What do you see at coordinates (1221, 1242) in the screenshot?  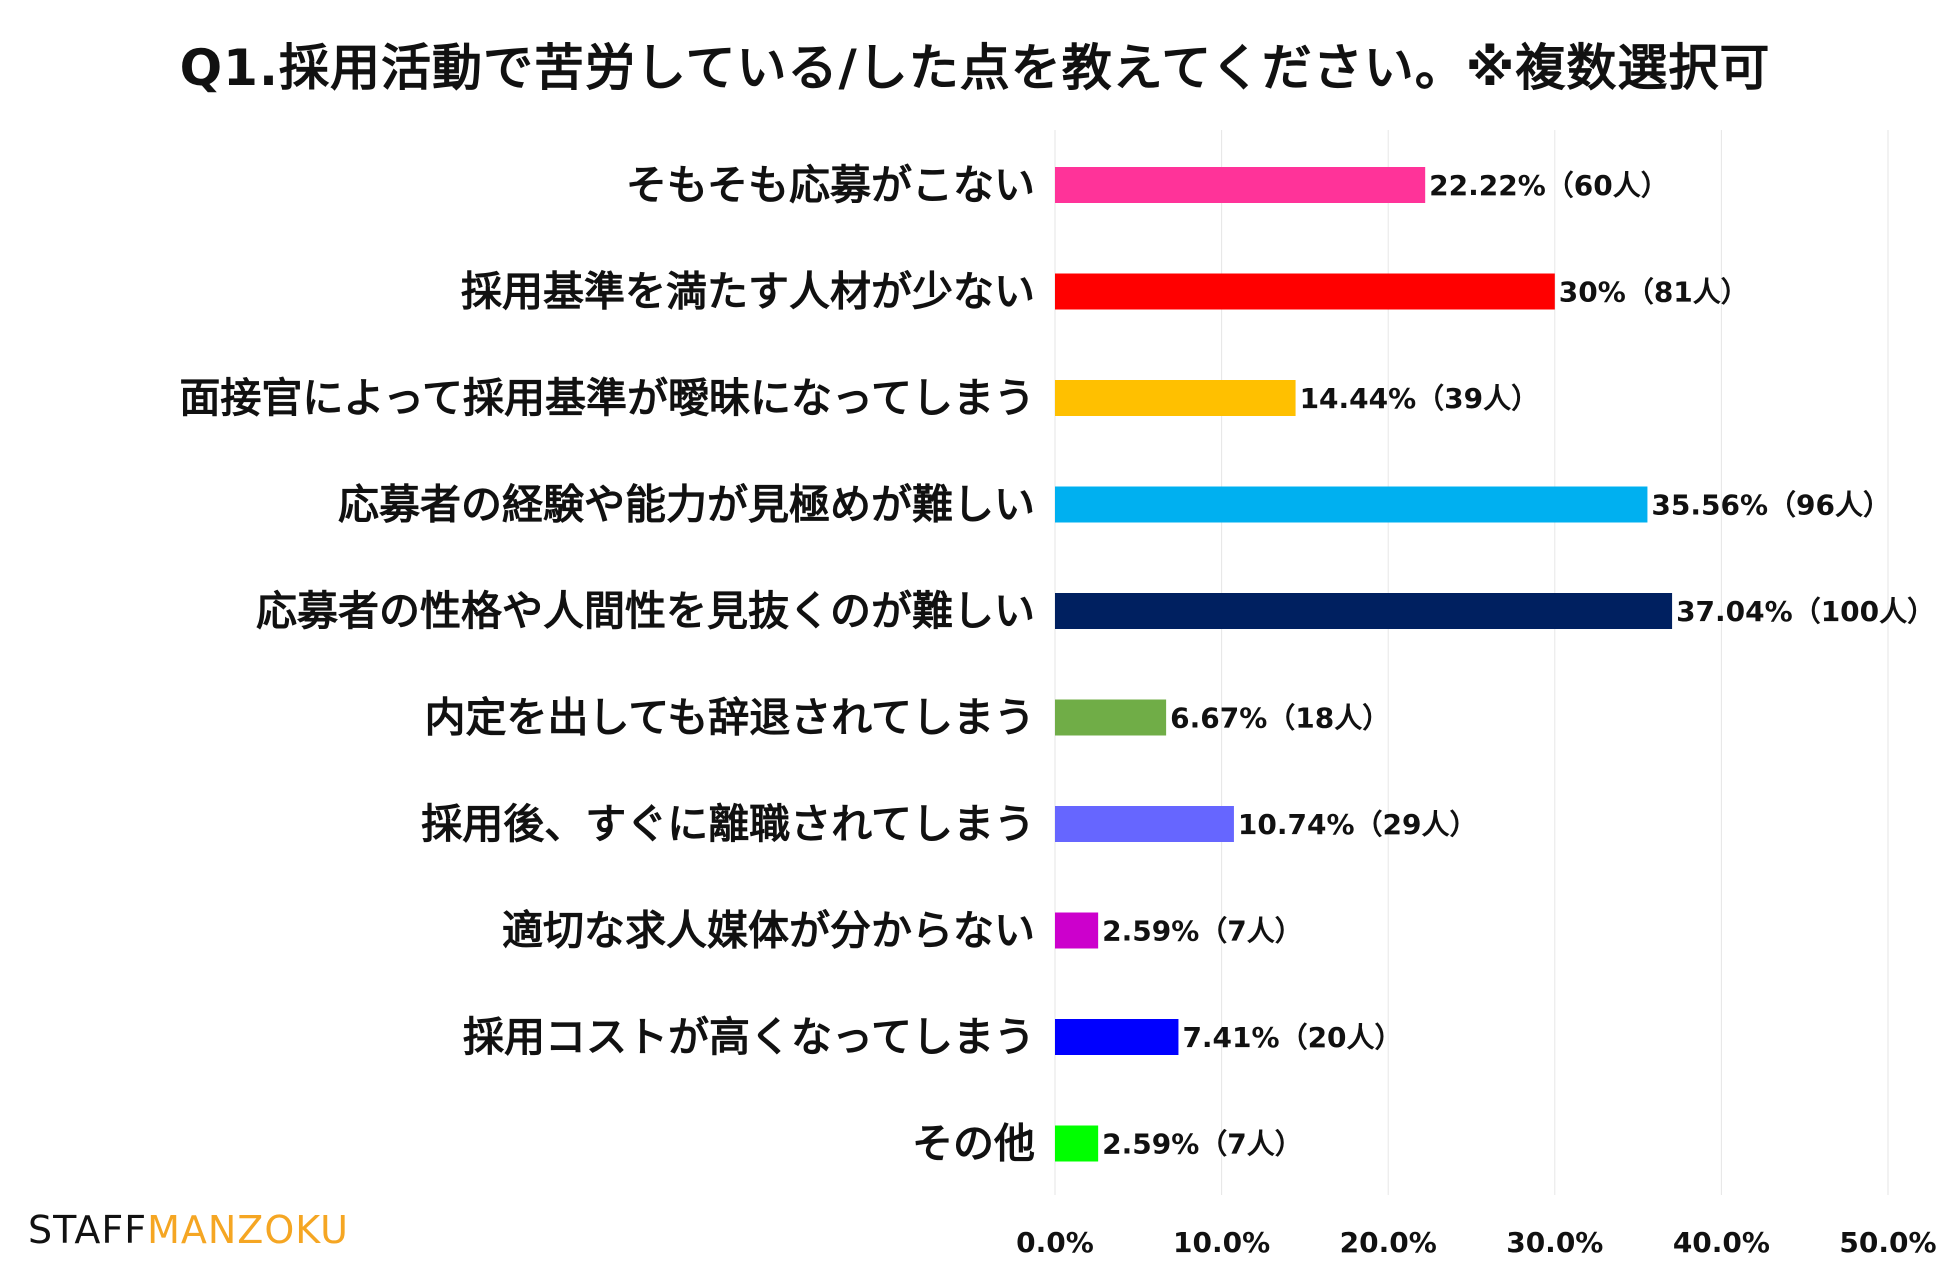 I see `x-tick-label-1: 10.0%` at bounding box center [1221, 1242].